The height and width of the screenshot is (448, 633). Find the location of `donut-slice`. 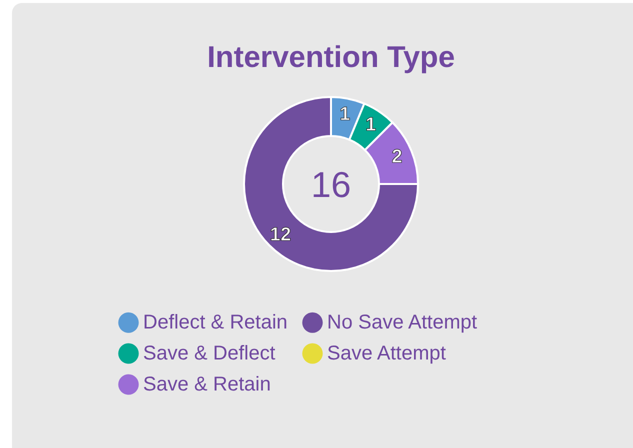

donut-slice is located at coordinates (331, 184).